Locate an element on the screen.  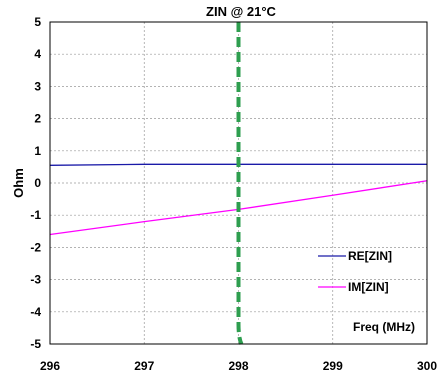
y-tick-label: 4 is located at coordinates (37, 54).